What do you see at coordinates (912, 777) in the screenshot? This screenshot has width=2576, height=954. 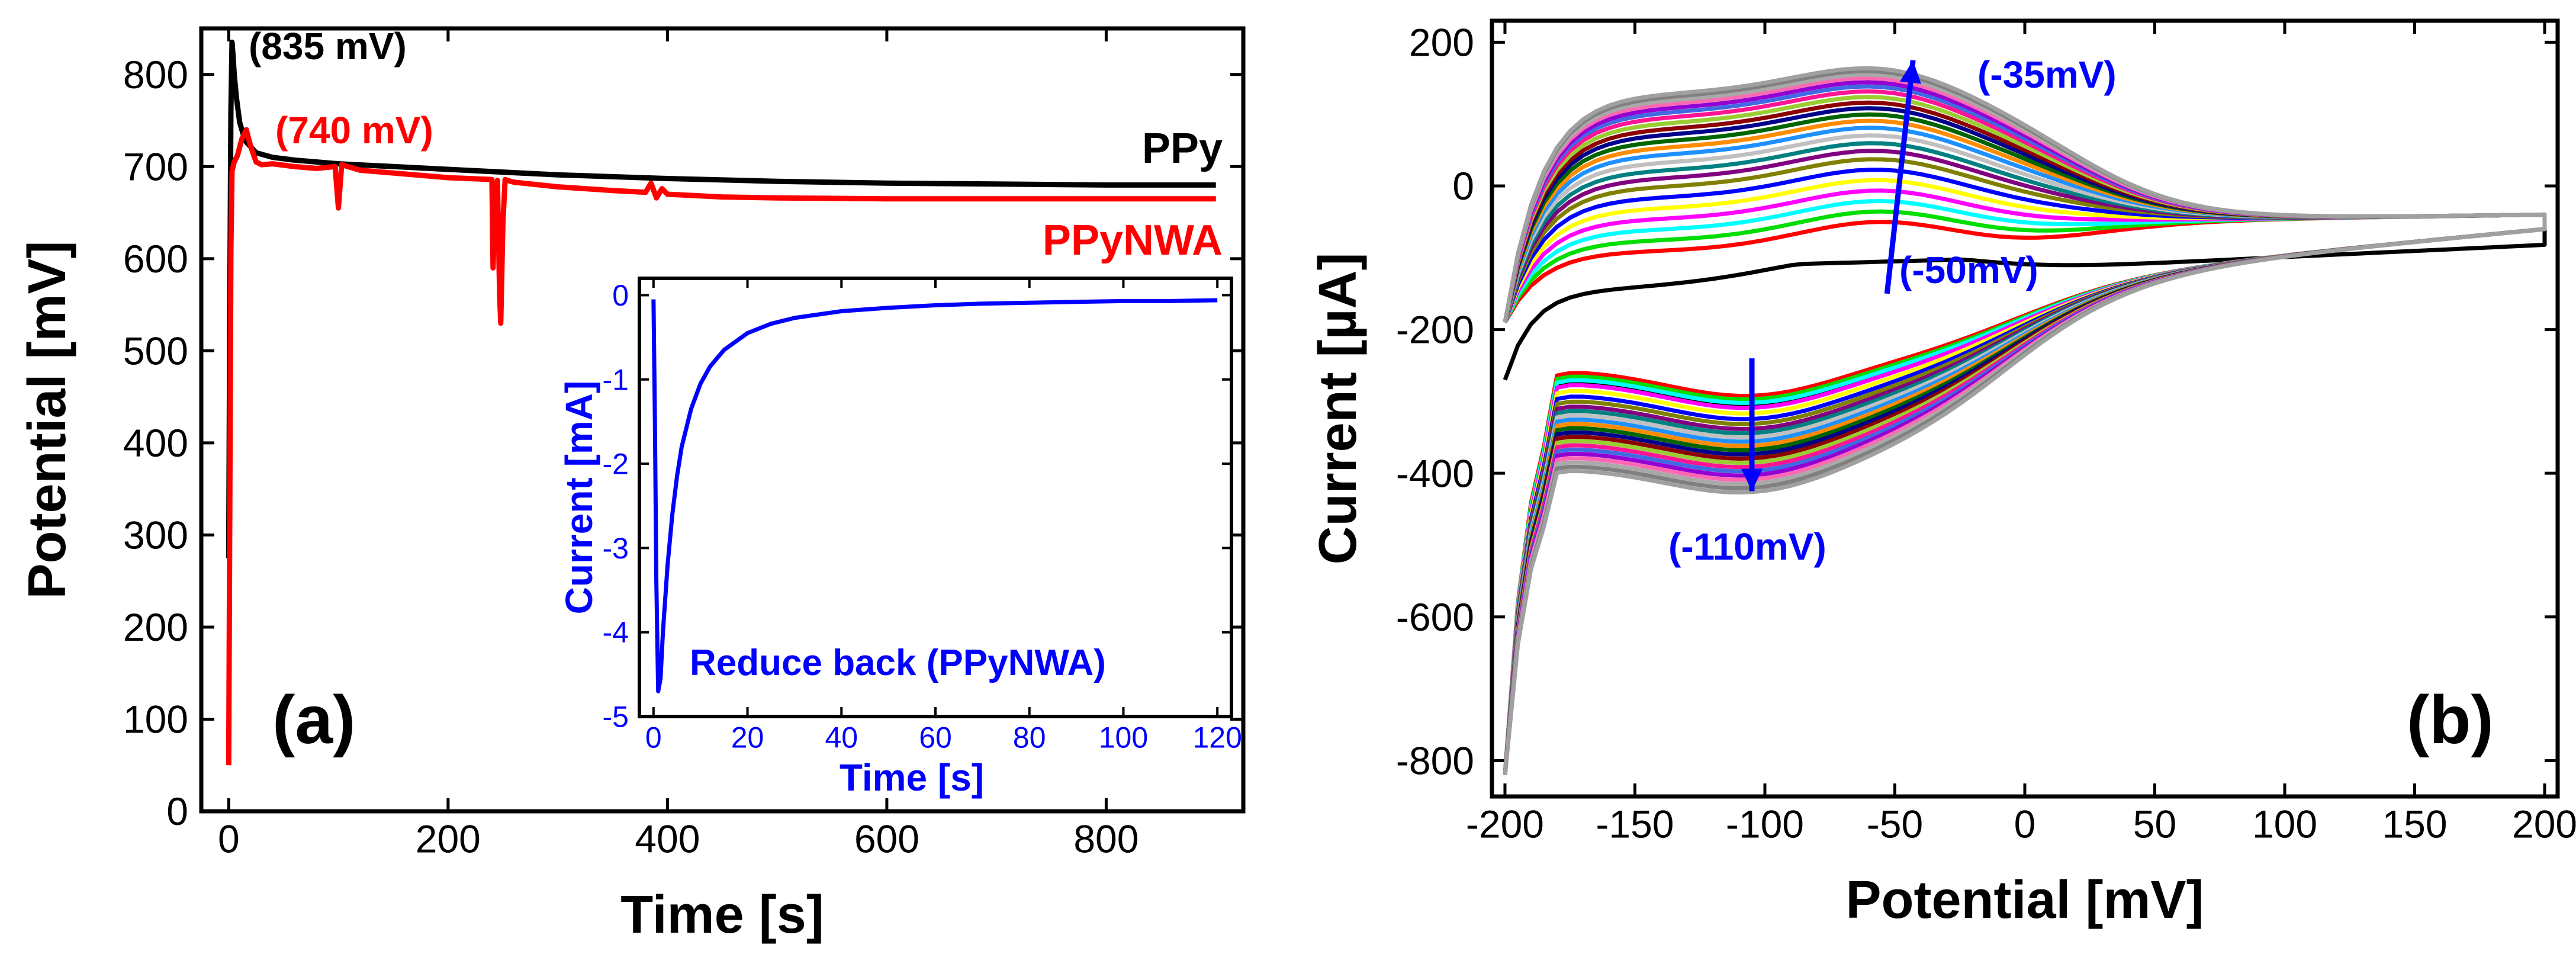 I see `inset-x-axis-label: Time [s]` at bounding box center [912, 777].